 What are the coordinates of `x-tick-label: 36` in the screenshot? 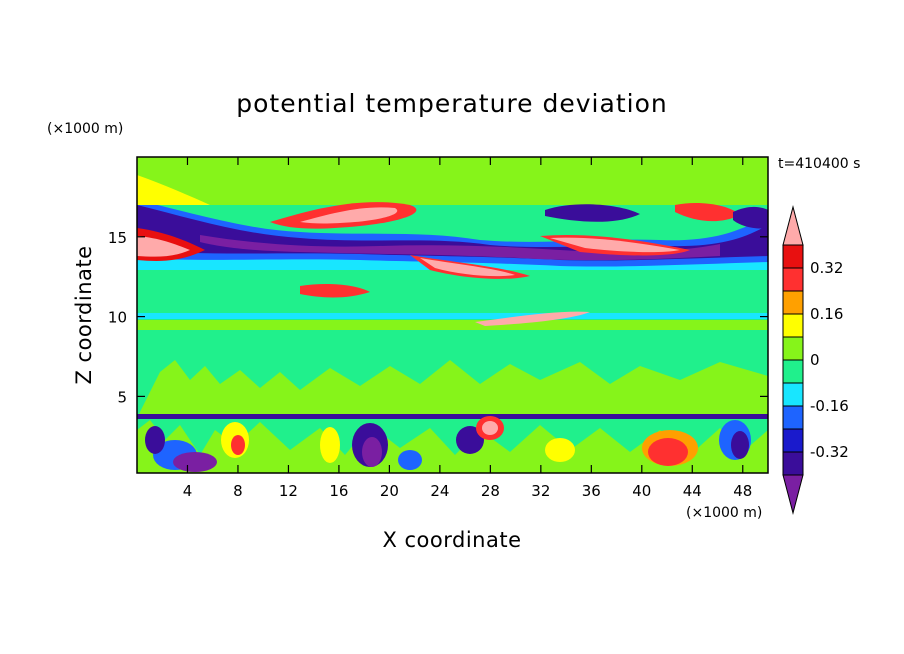 It's located at (591, 491).